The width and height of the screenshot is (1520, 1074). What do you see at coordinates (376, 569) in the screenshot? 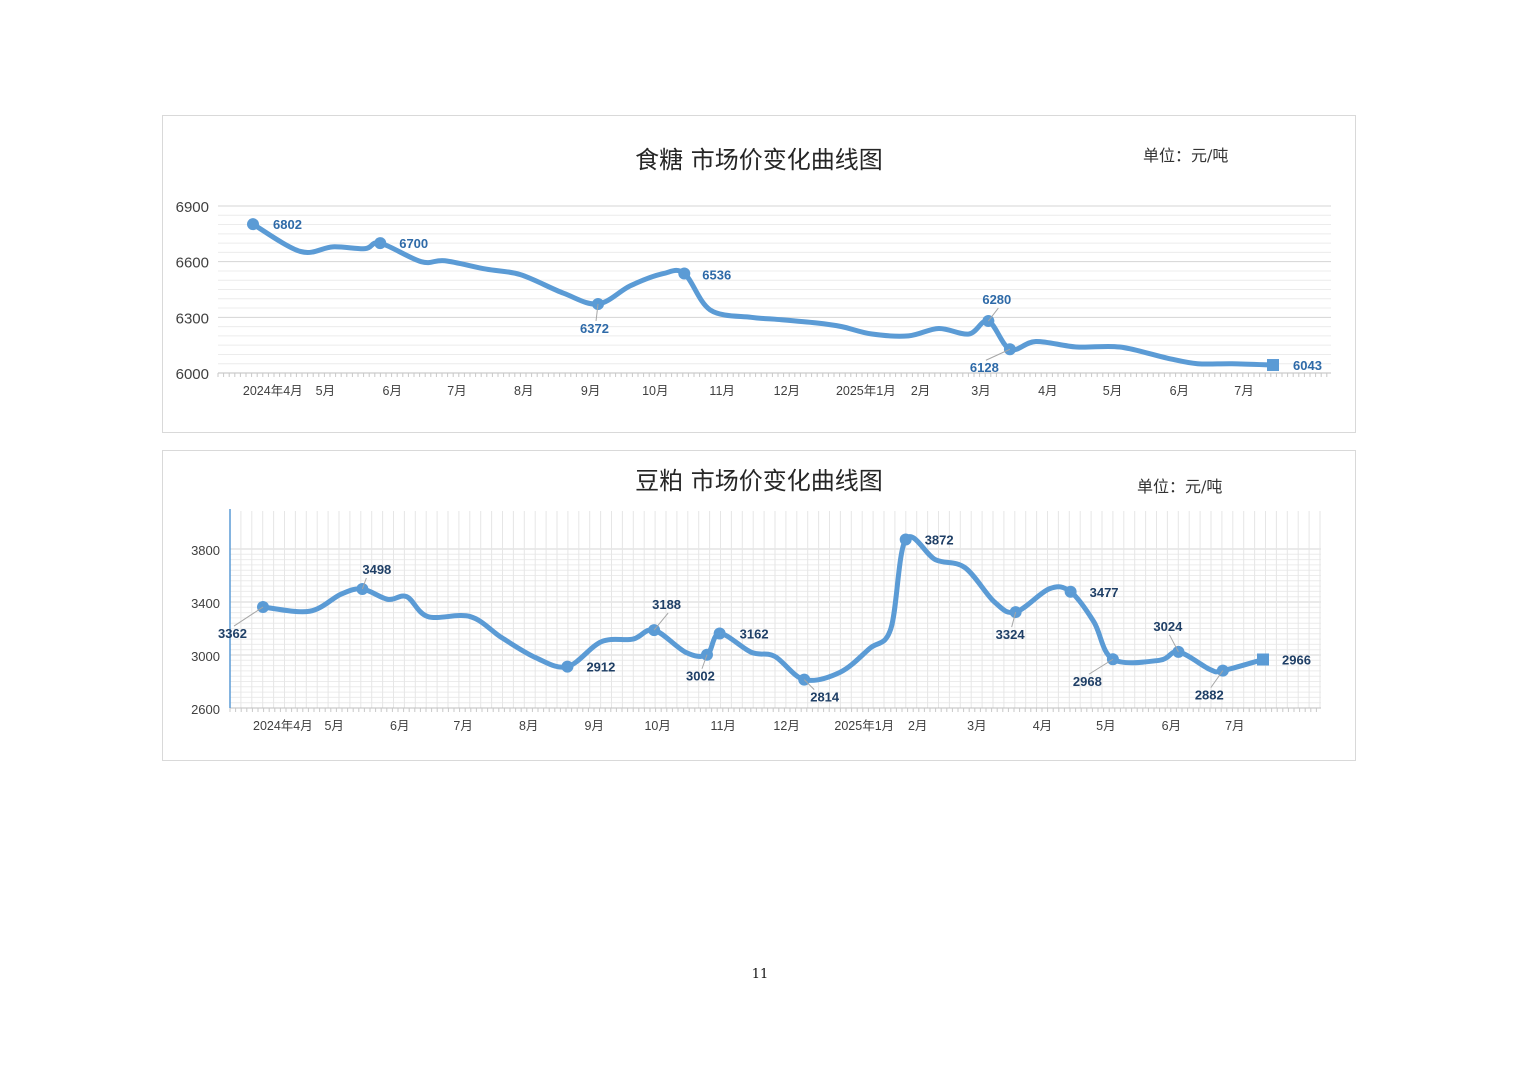
I see `data-label: 3498` at bounding box center [376, 569].